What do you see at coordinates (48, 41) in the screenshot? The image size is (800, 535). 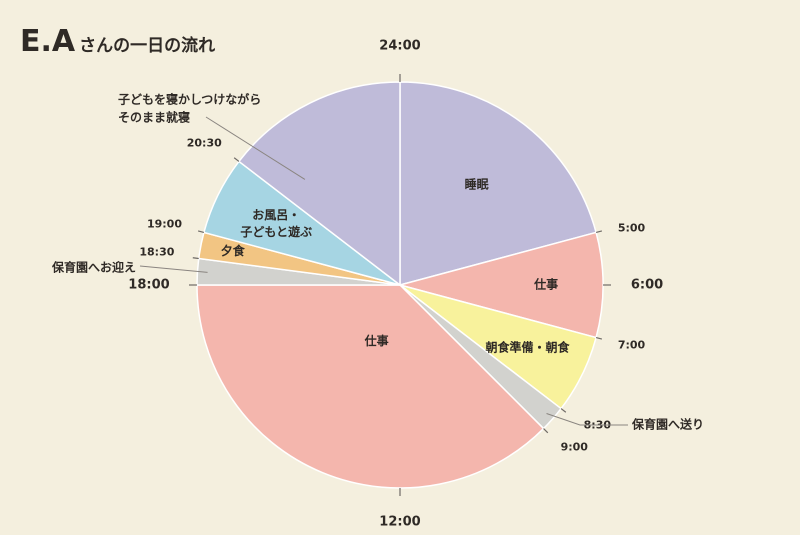 I see `title-name: E.A` at bounding box center [48, 41].